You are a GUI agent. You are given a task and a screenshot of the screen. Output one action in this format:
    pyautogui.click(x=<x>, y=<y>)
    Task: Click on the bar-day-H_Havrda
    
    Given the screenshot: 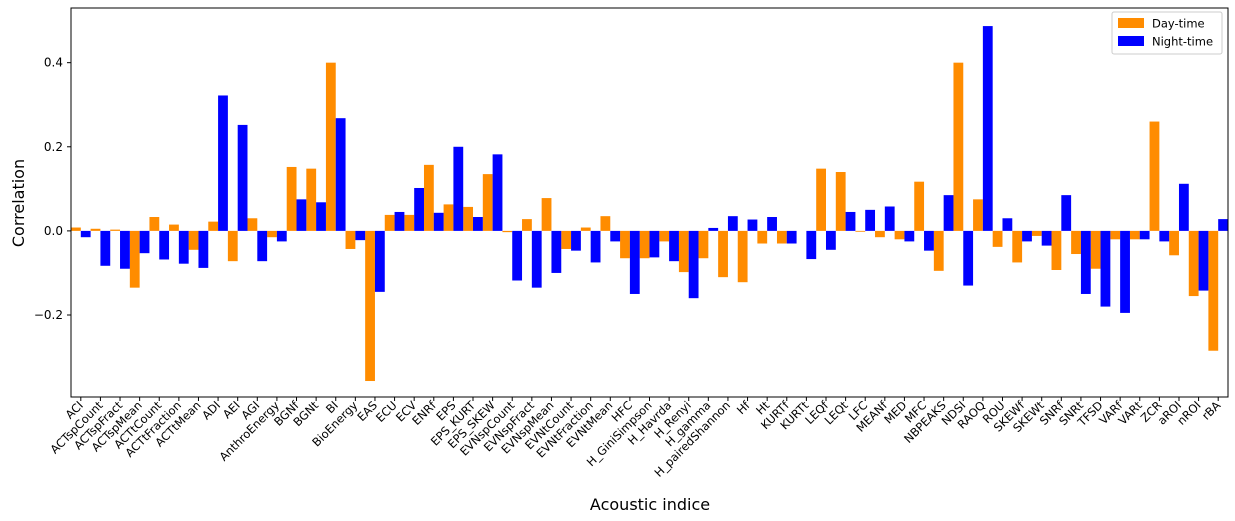 What is the action you would take?
    pyautogui.click(x=664, y=236)
    